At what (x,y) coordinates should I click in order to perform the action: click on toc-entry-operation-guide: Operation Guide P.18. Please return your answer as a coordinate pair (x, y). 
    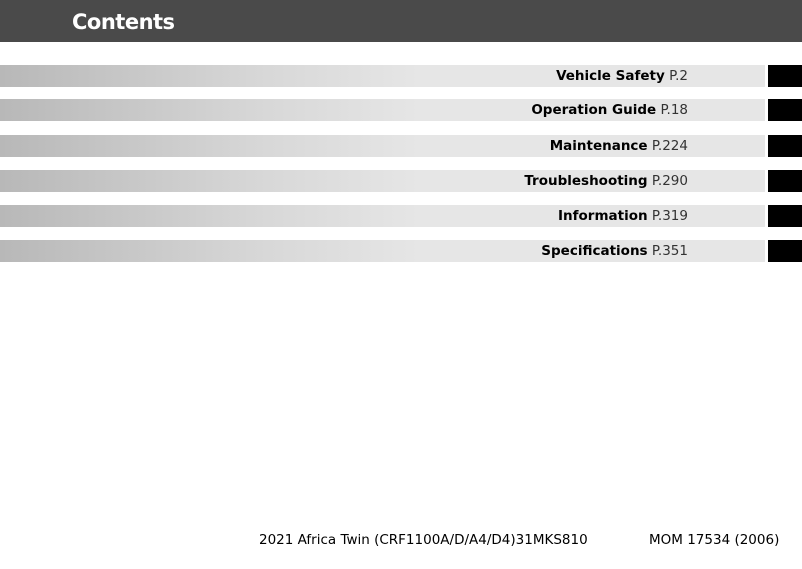
    Looking at the image, I should click on (382, 110).